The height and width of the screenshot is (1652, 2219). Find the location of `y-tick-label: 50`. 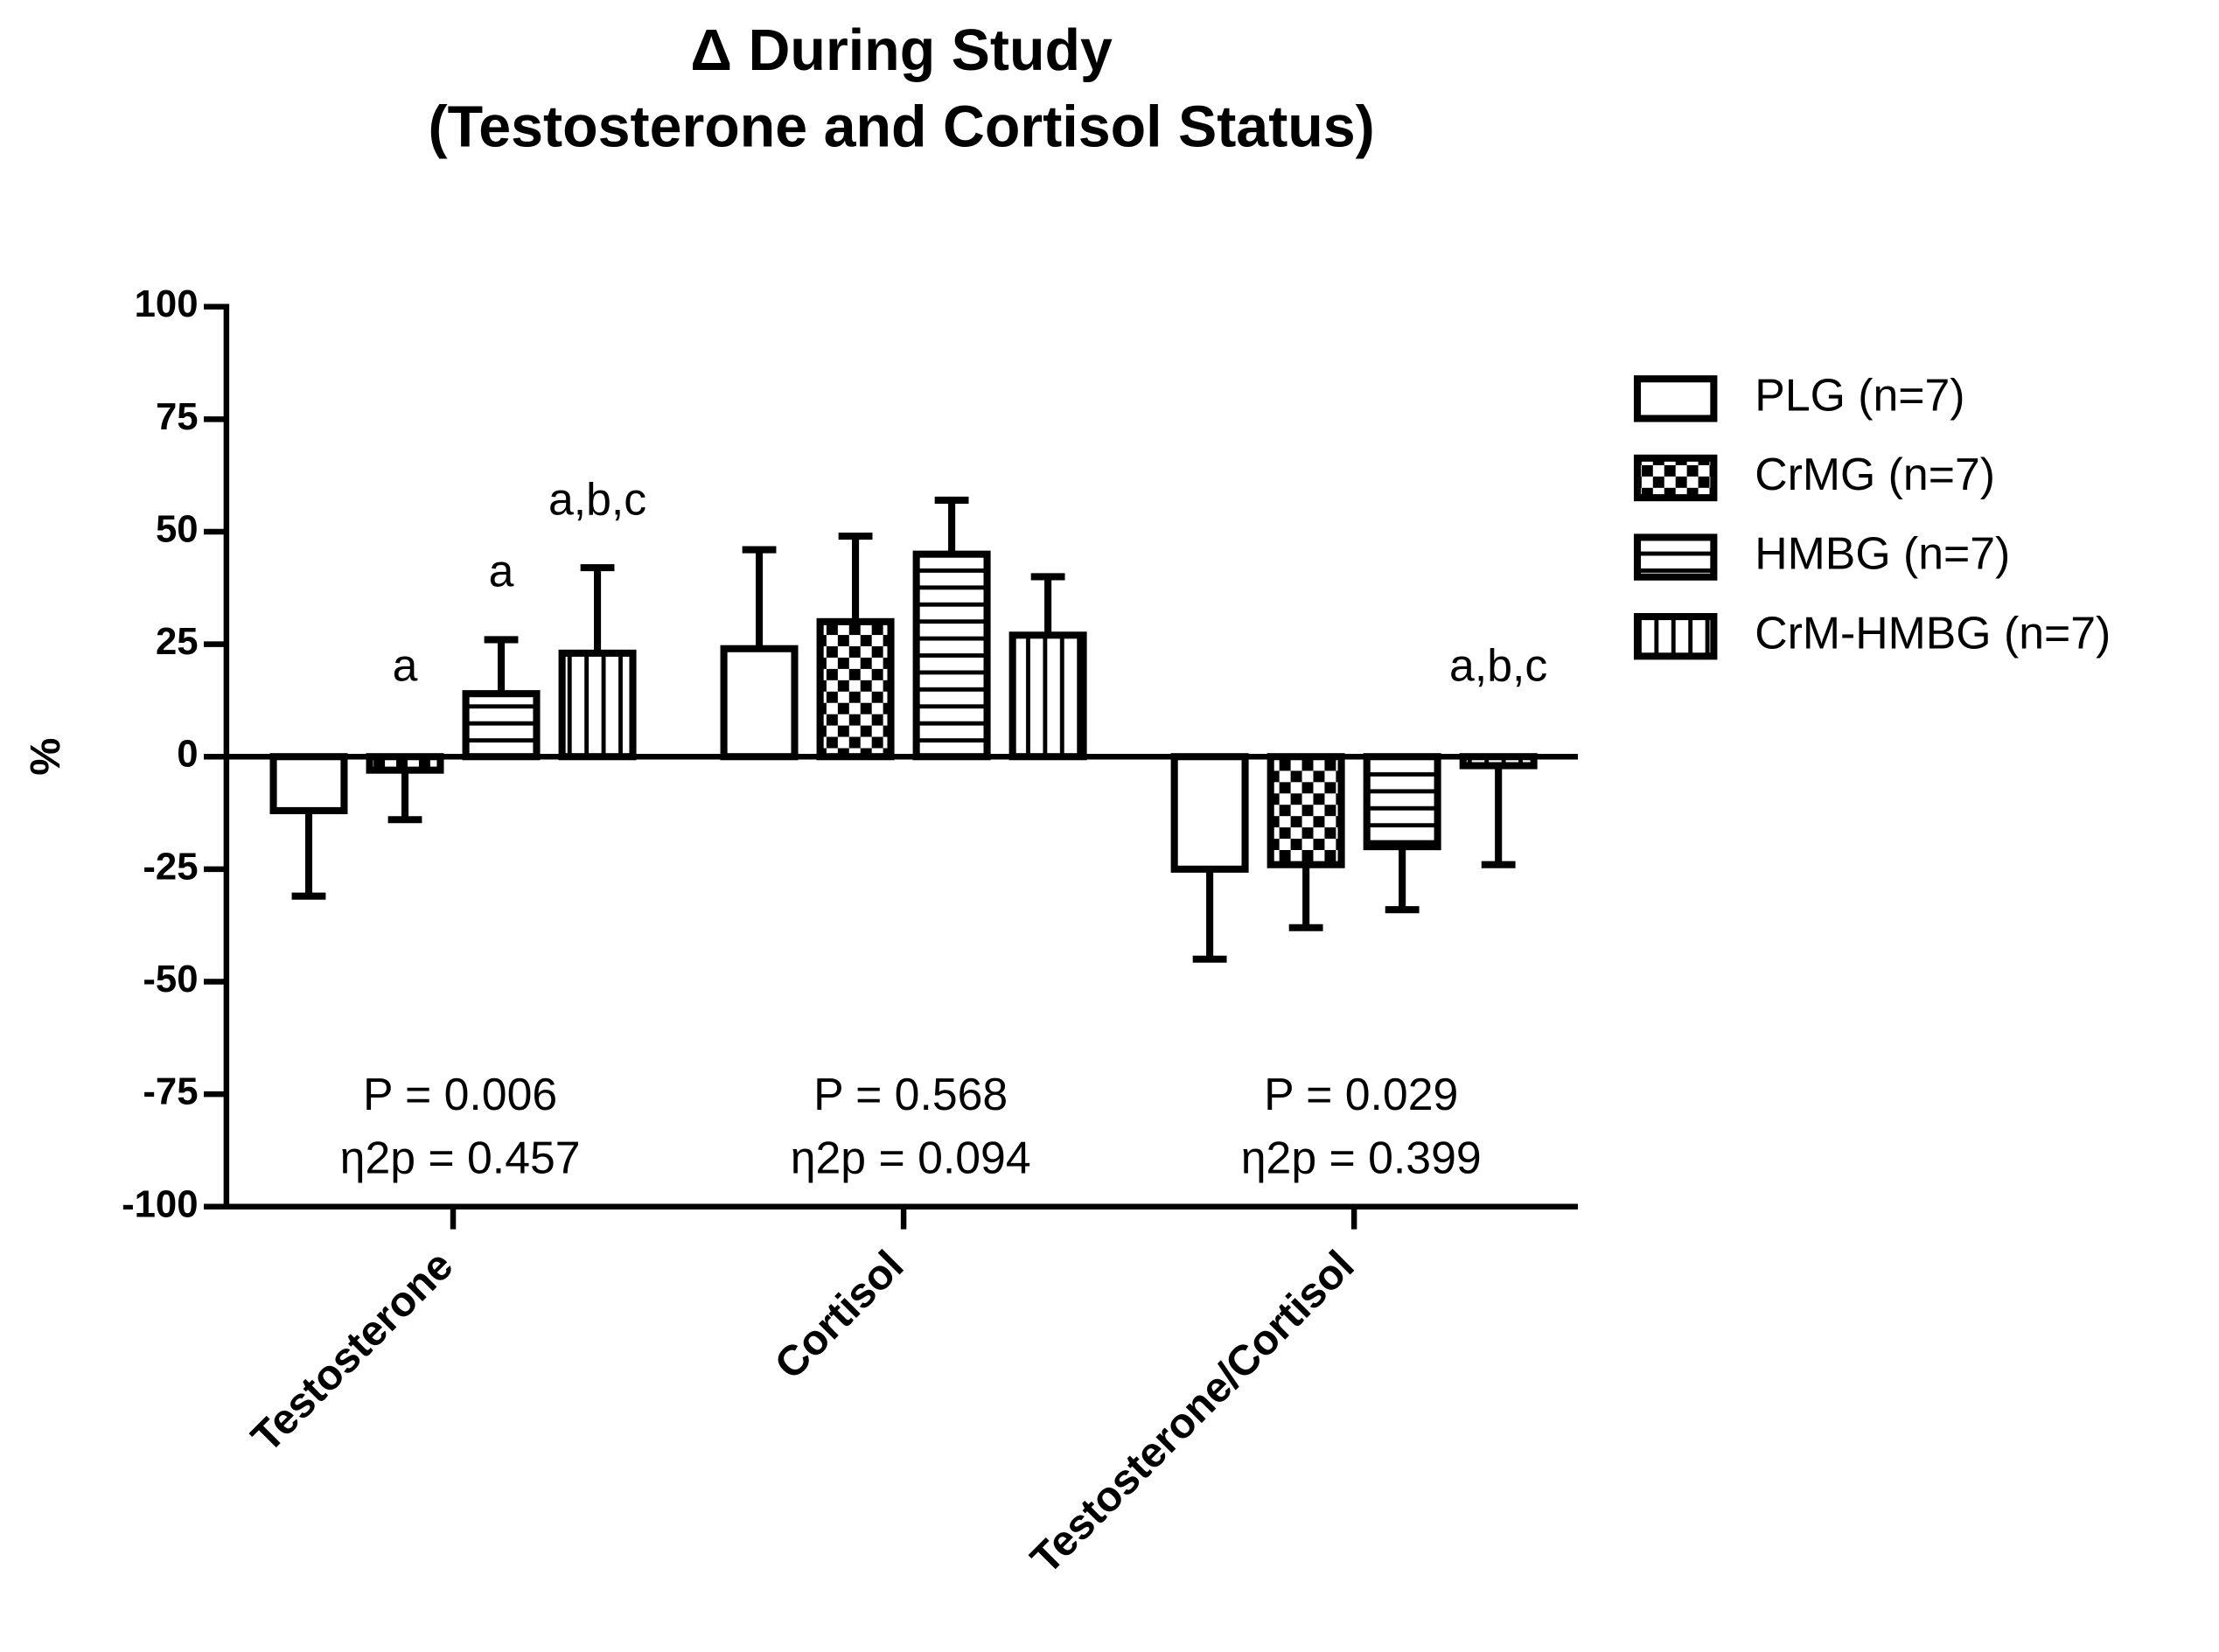

y-tick-label: 50 is located at coordinates (177, 528).